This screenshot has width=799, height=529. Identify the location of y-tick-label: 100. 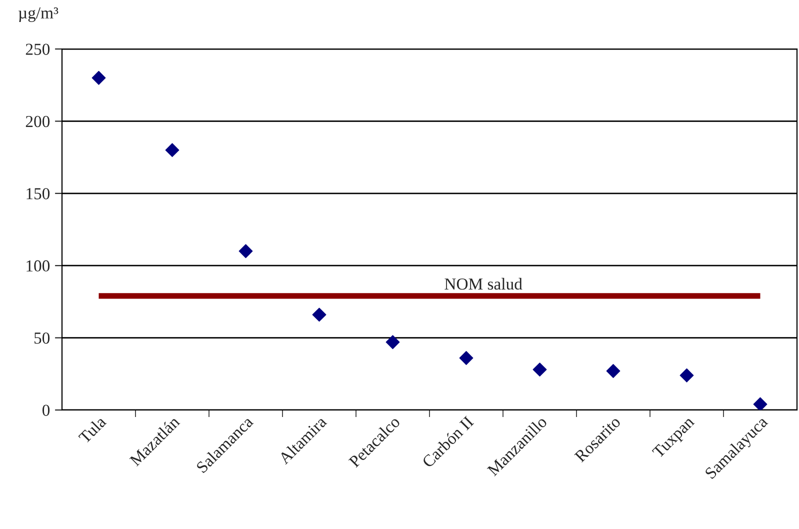
(38, 266).